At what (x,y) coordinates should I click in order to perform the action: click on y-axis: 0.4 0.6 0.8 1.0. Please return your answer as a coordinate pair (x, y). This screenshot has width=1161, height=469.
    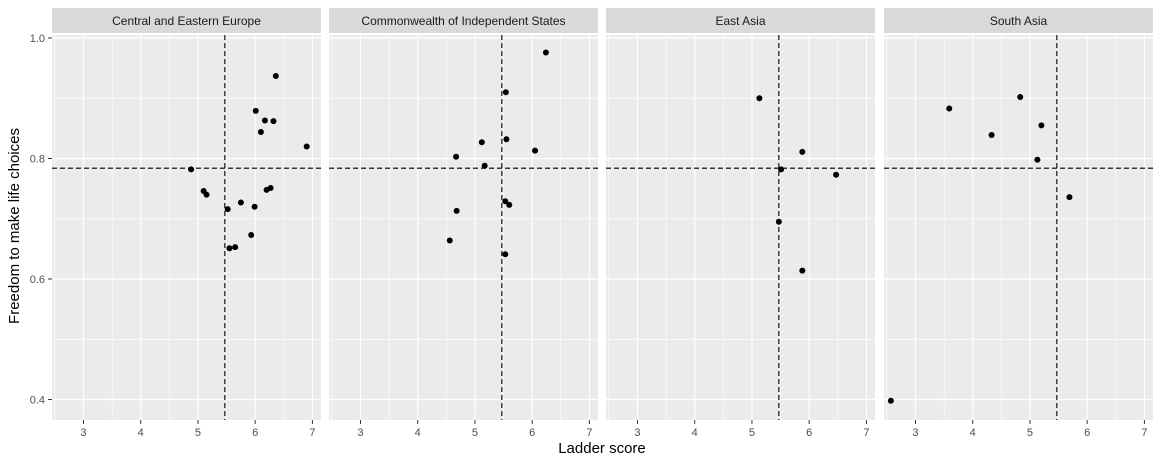
    Looking at the image, I should click on (41, 220).